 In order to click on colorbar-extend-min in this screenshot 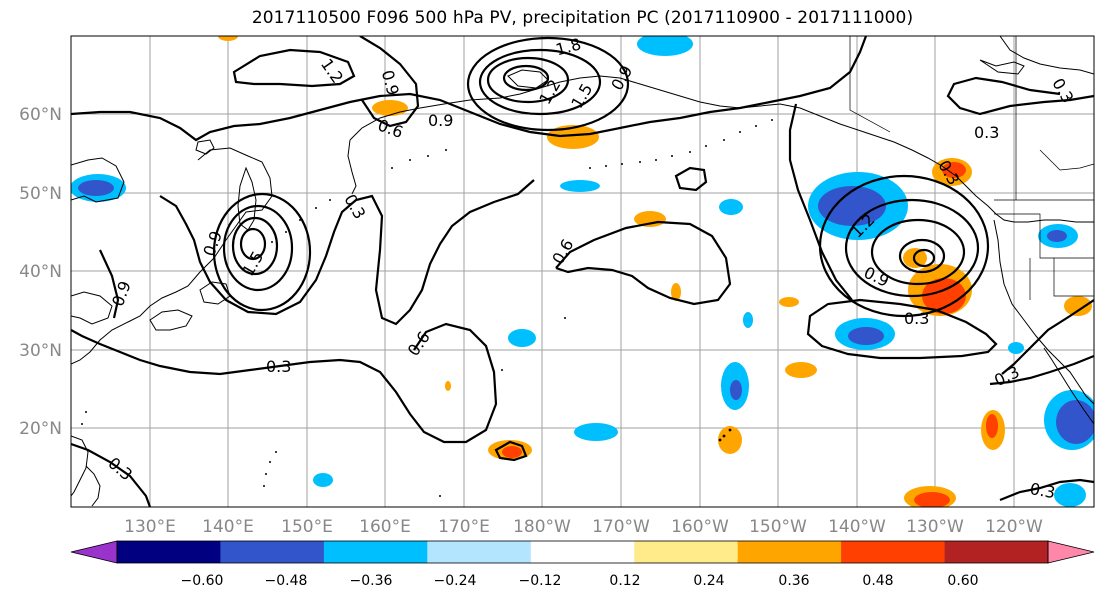, I will do `click(94, 552)`.